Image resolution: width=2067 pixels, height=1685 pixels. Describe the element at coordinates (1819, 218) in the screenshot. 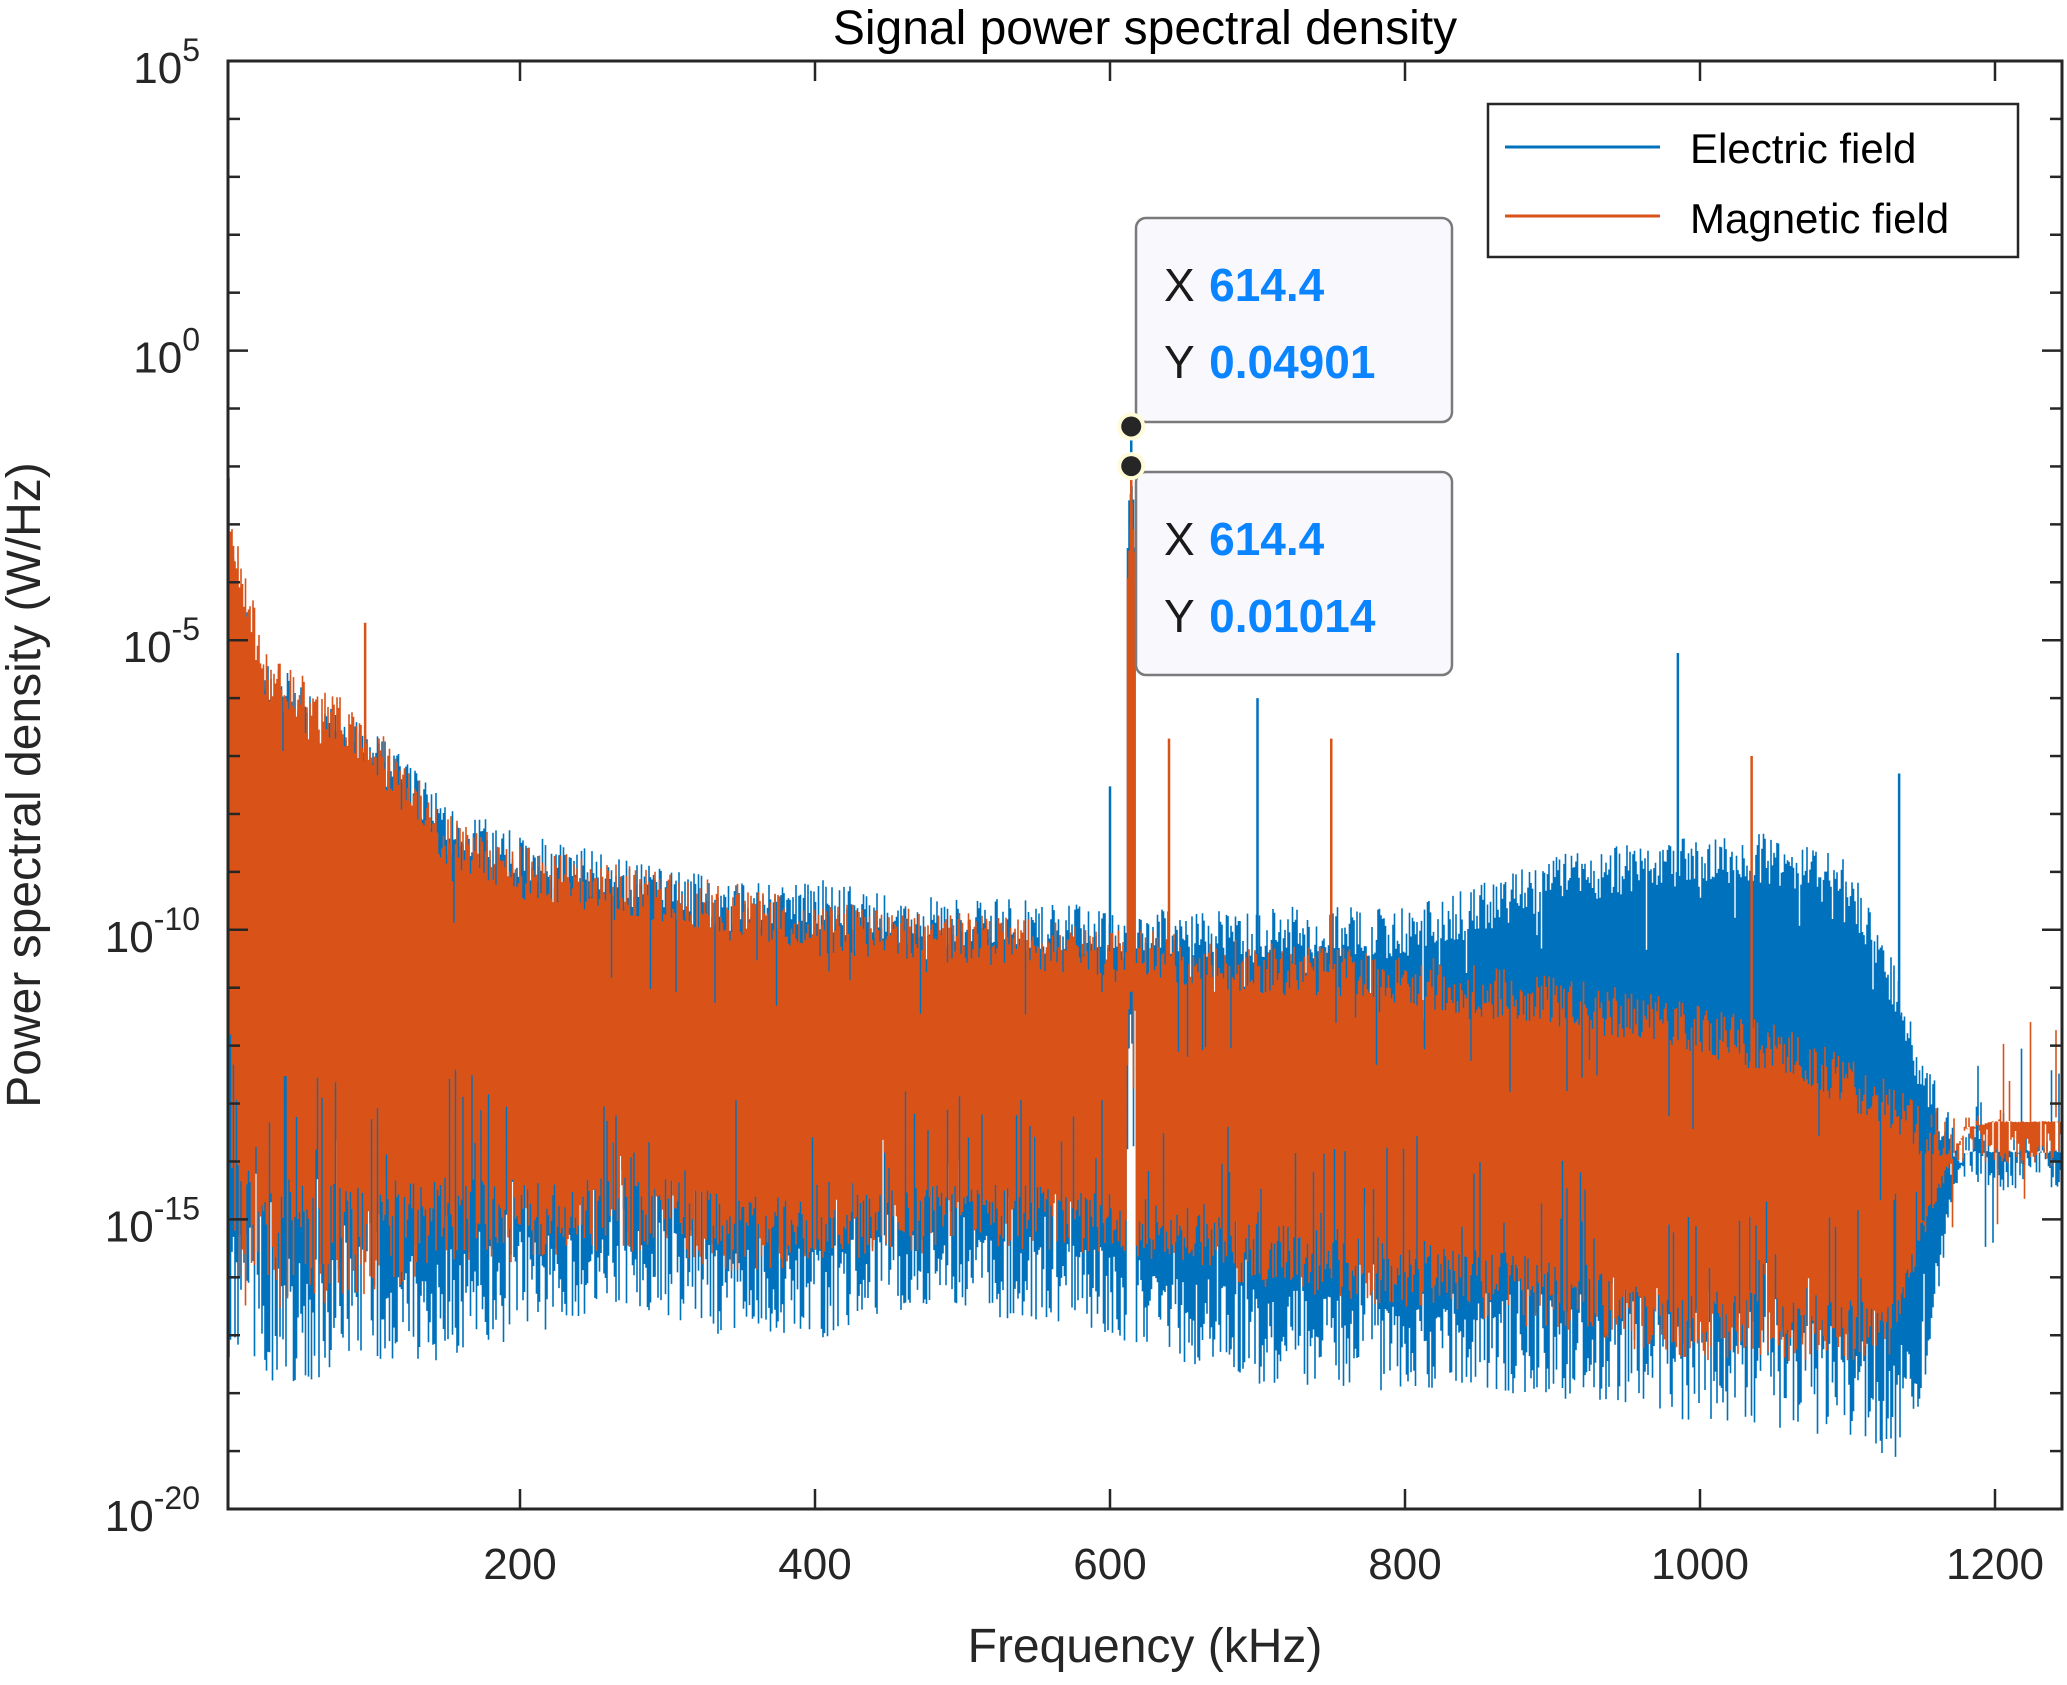

I see `legend-label-magnetic-field: Magnetic field` at that location.